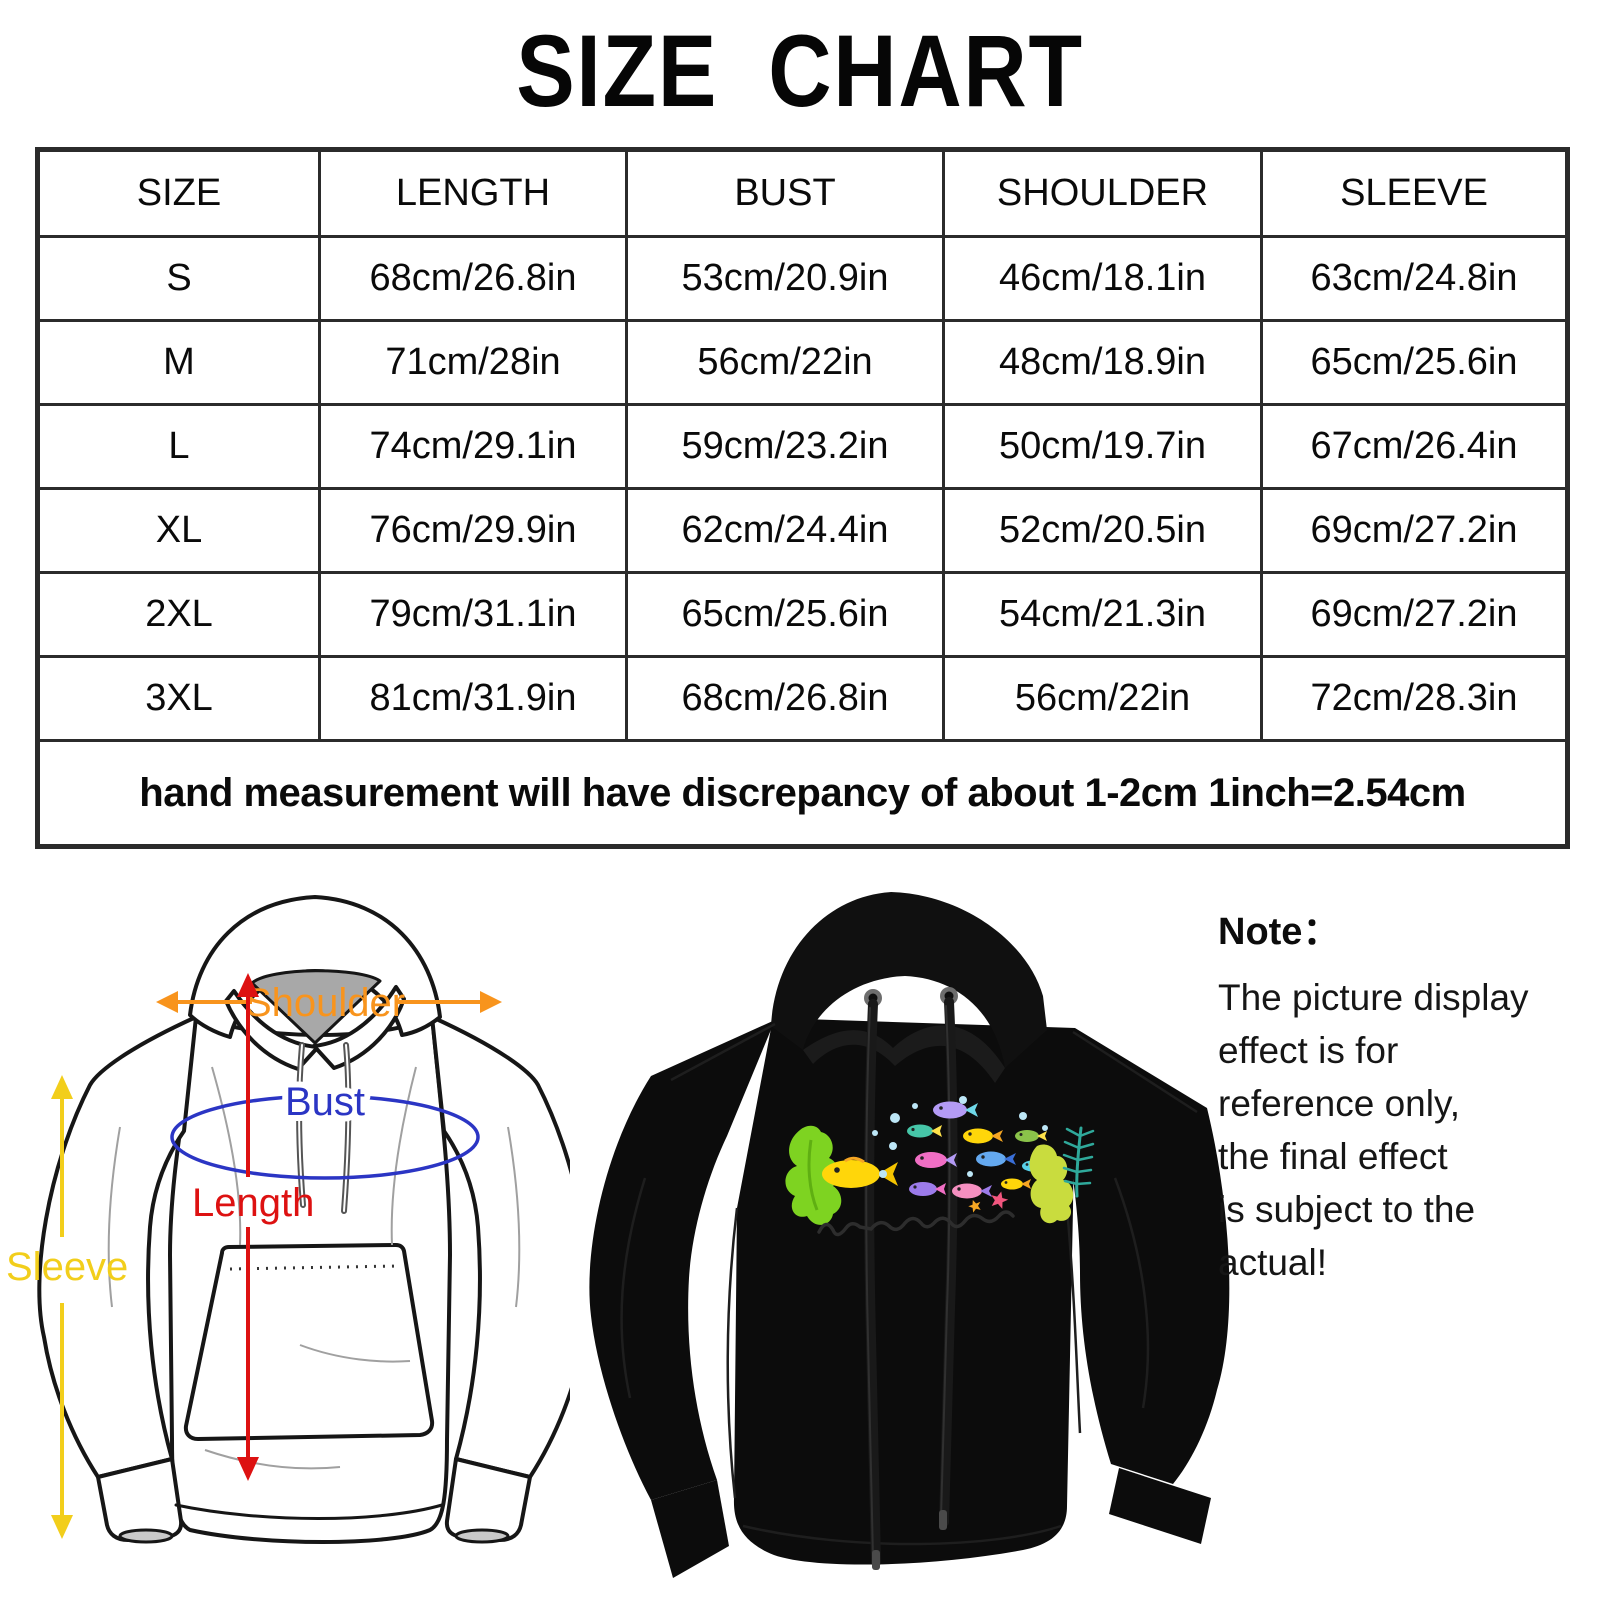  What do you see at coordinates (178, 446) in the screenshot?
I see `size-cell: L` at bounding box center [178, 446].